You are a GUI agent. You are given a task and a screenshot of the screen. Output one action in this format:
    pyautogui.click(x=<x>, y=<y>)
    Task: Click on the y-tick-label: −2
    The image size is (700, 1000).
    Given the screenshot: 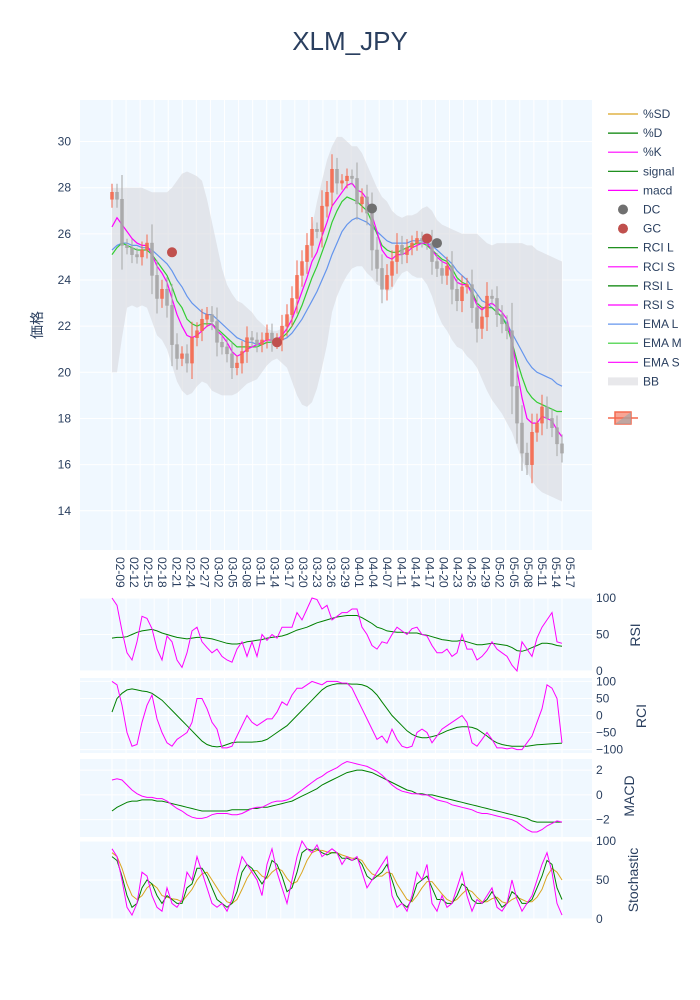 What is the action you would take?
    pyautogui.click(x=603, y=820)
    